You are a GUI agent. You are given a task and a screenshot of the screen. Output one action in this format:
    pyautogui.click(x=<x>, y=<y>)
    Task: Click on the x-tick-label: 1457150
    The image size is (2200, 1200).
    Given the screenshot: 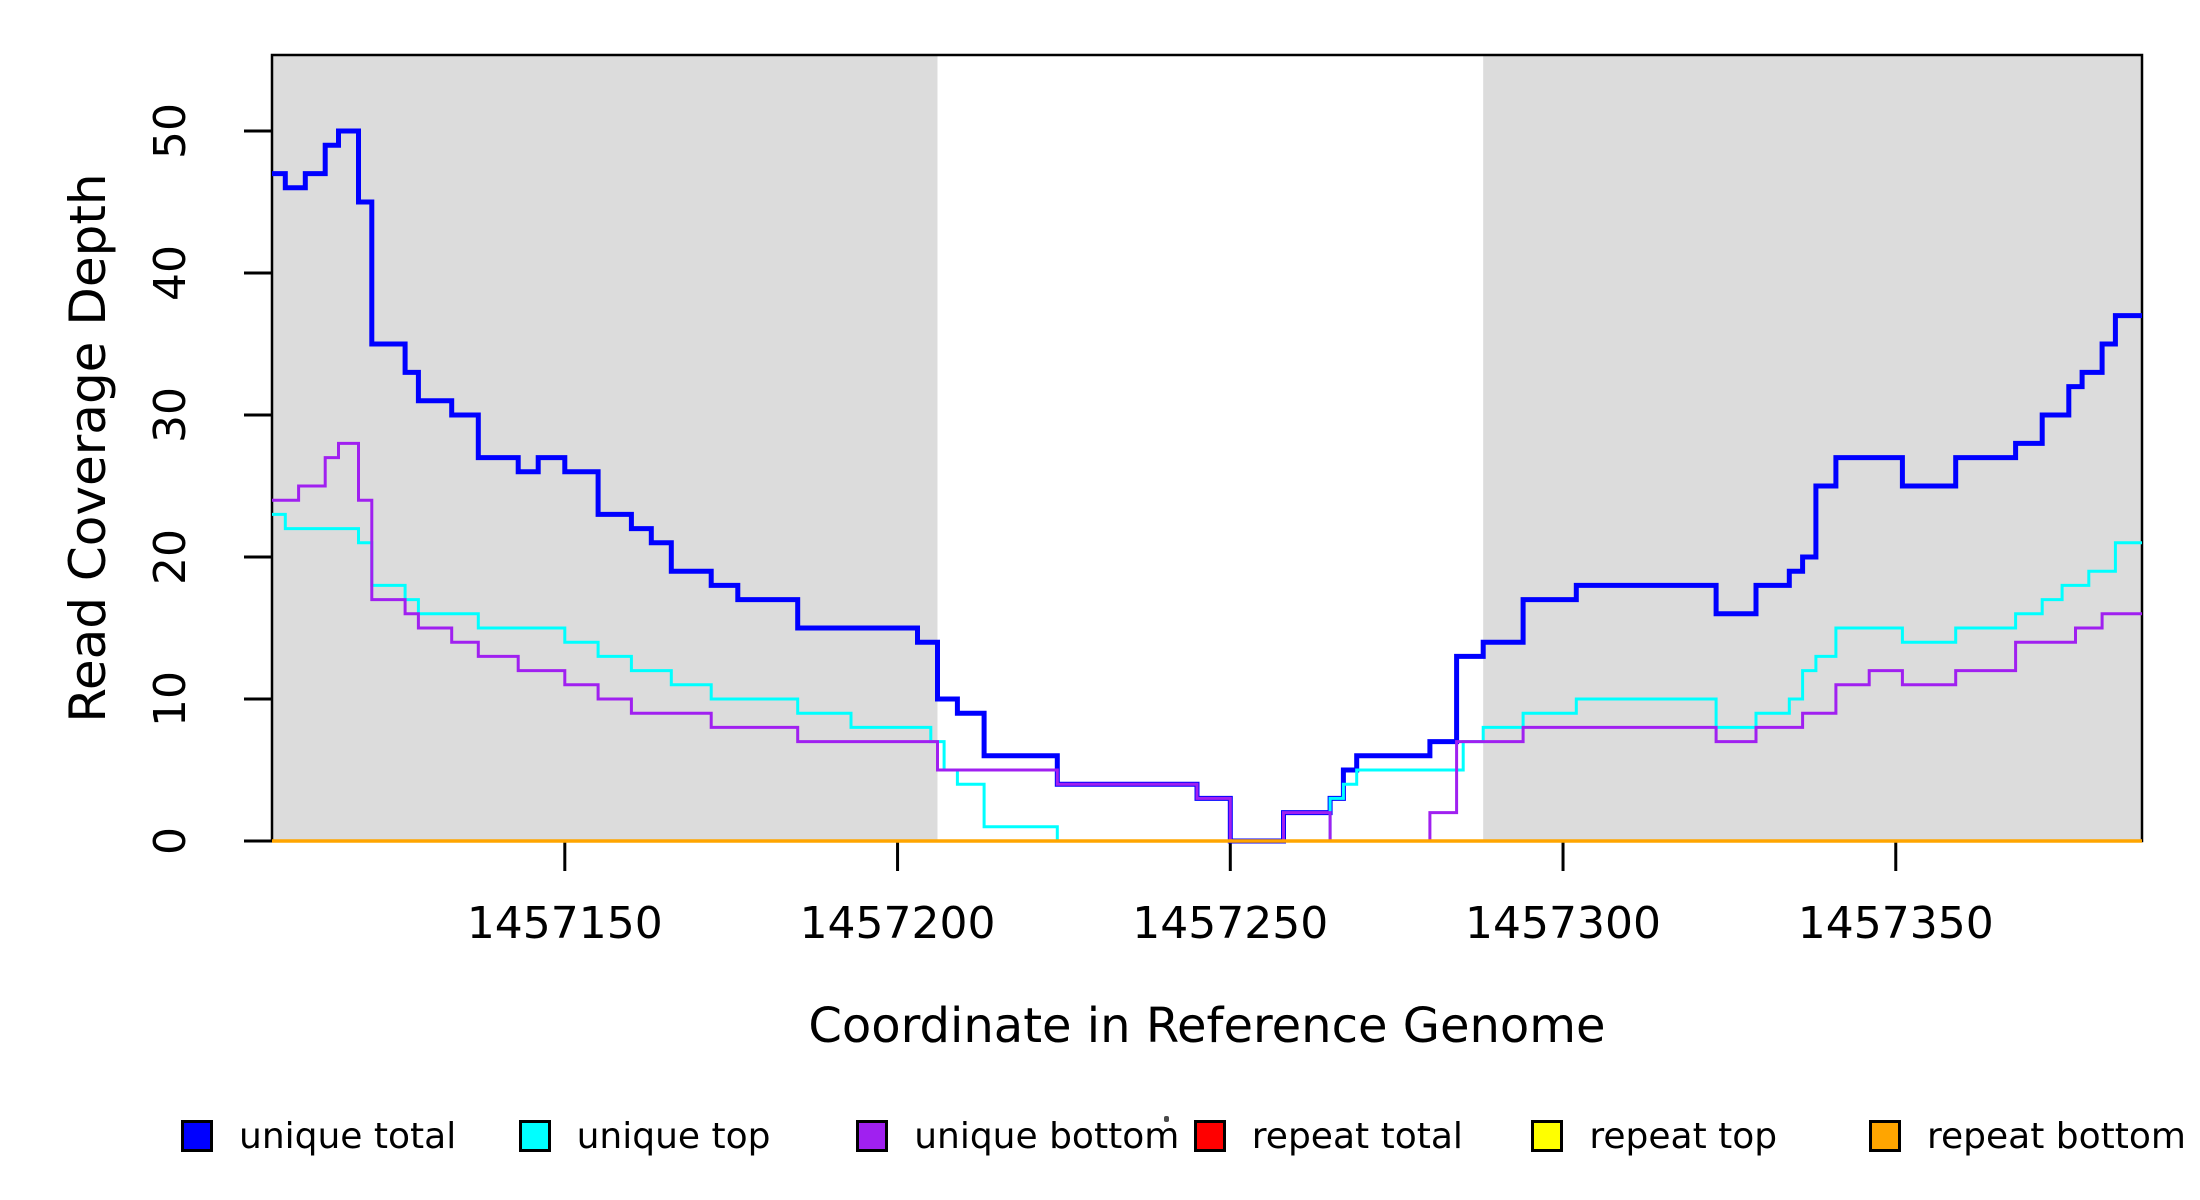 What is the action you would take?
    pyautogui.click(x=565, y=923)
    